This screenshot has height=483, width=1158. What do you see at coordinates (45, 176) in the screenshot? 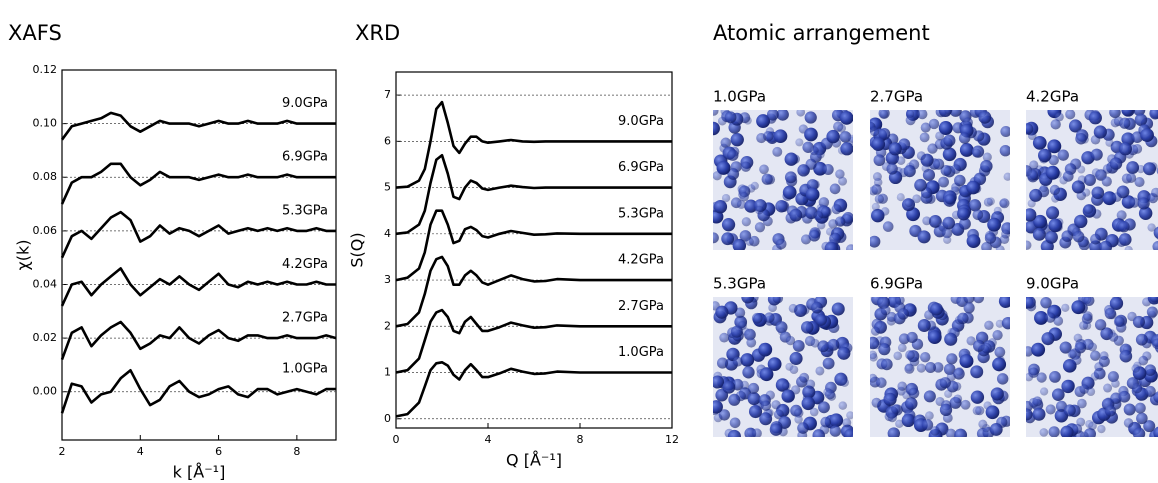
I see `y-tick-label: 0.08` at bounding box center [45, 176].